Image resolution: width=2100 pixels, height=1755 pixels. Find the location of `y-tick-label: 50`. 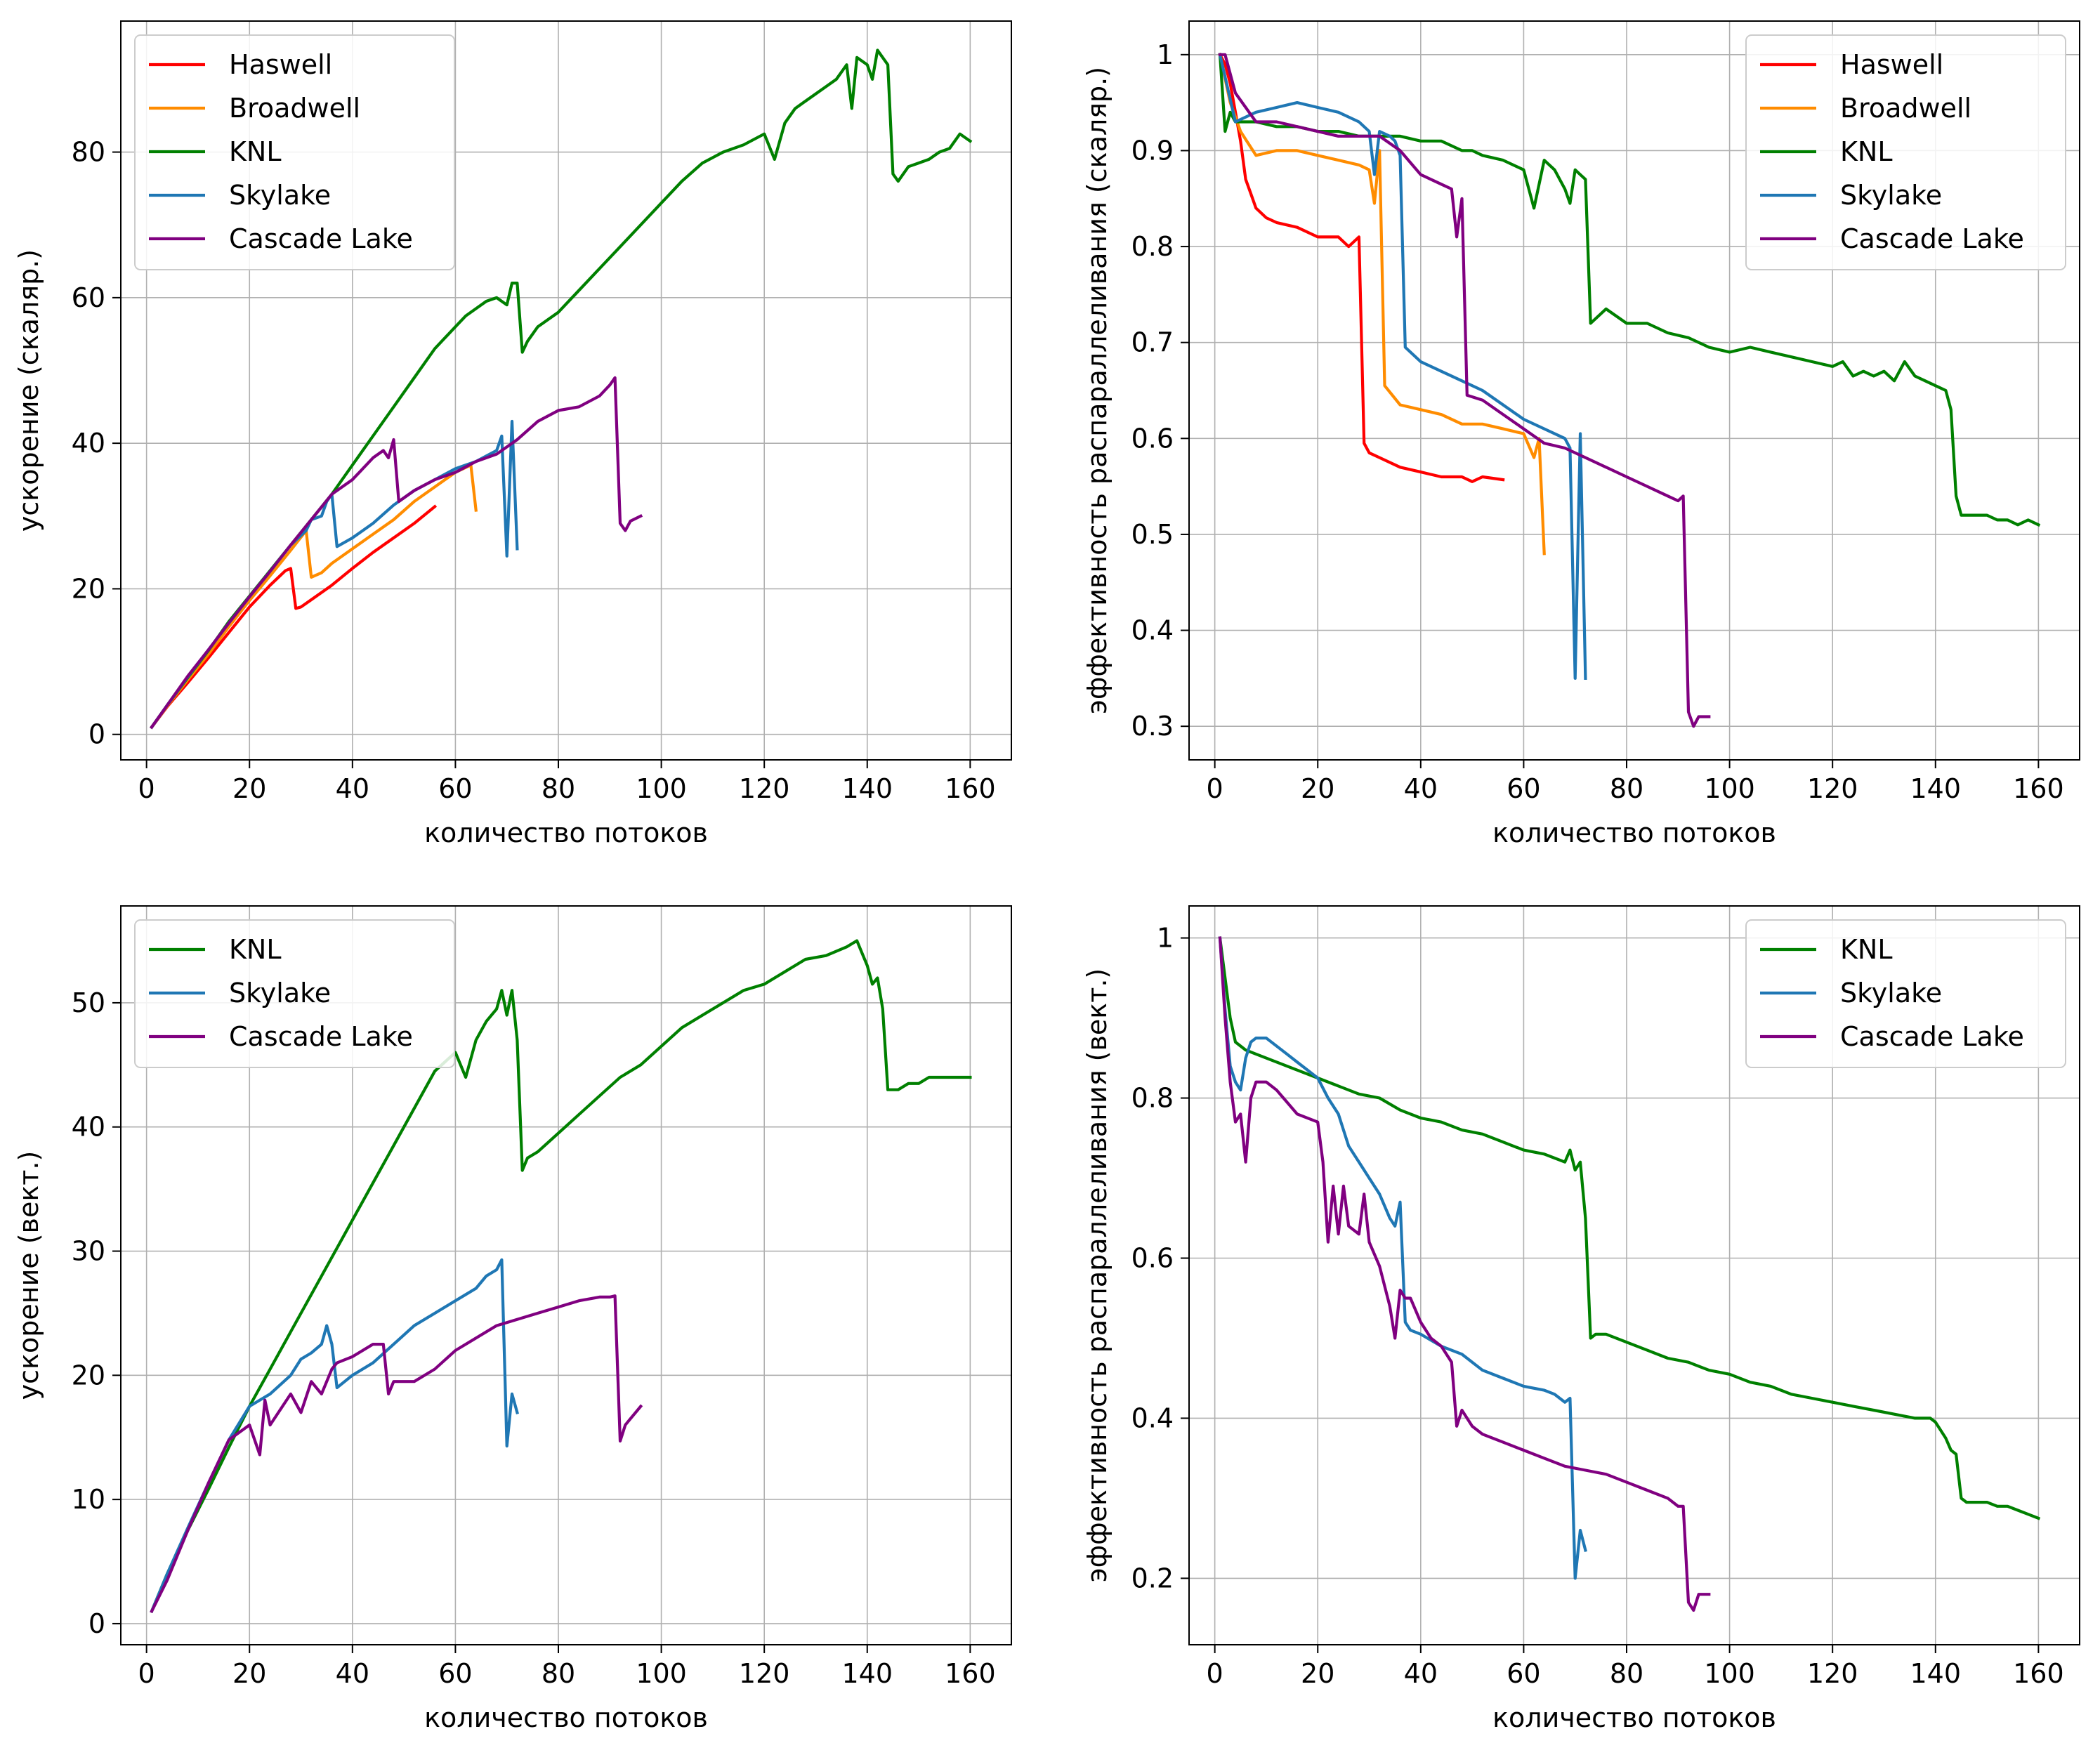

y-tick-label: 50 is located at coordinates (88, 1002).